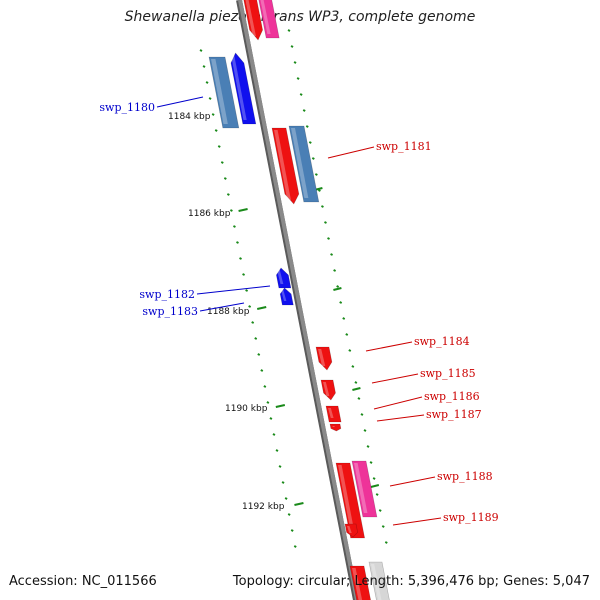 This screenshot has width=600, height=600. Describe the element at coordinates (265, 17) in the screenshot. I see `gene-top-pink-highlight` at that location.